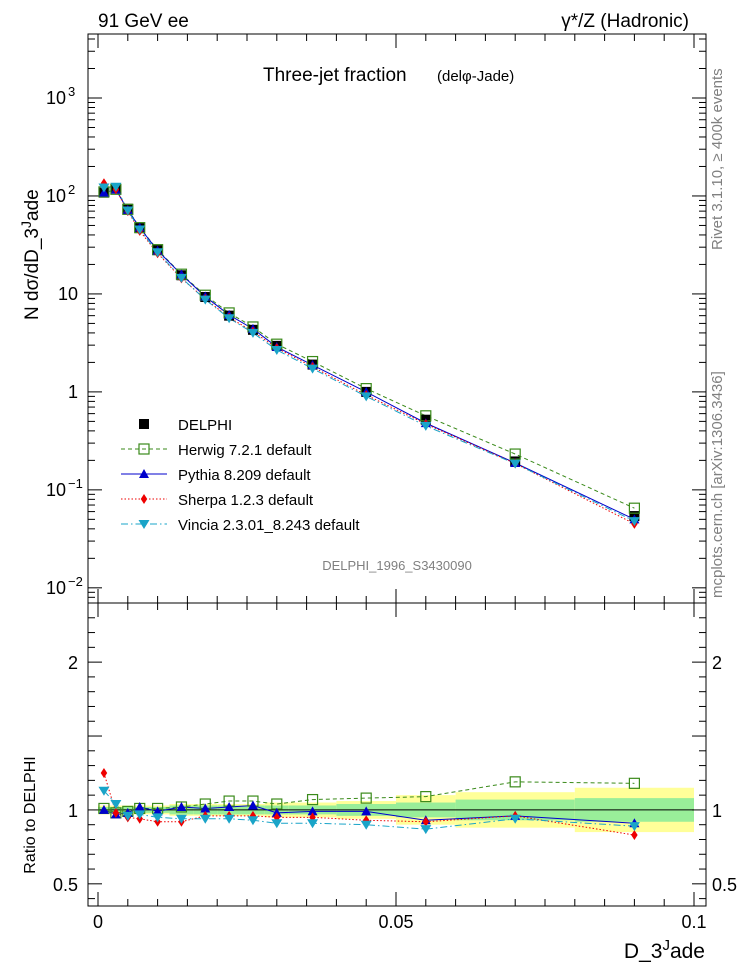  I want to click on y-tick-label-exponent: −2, so click(75, 581).